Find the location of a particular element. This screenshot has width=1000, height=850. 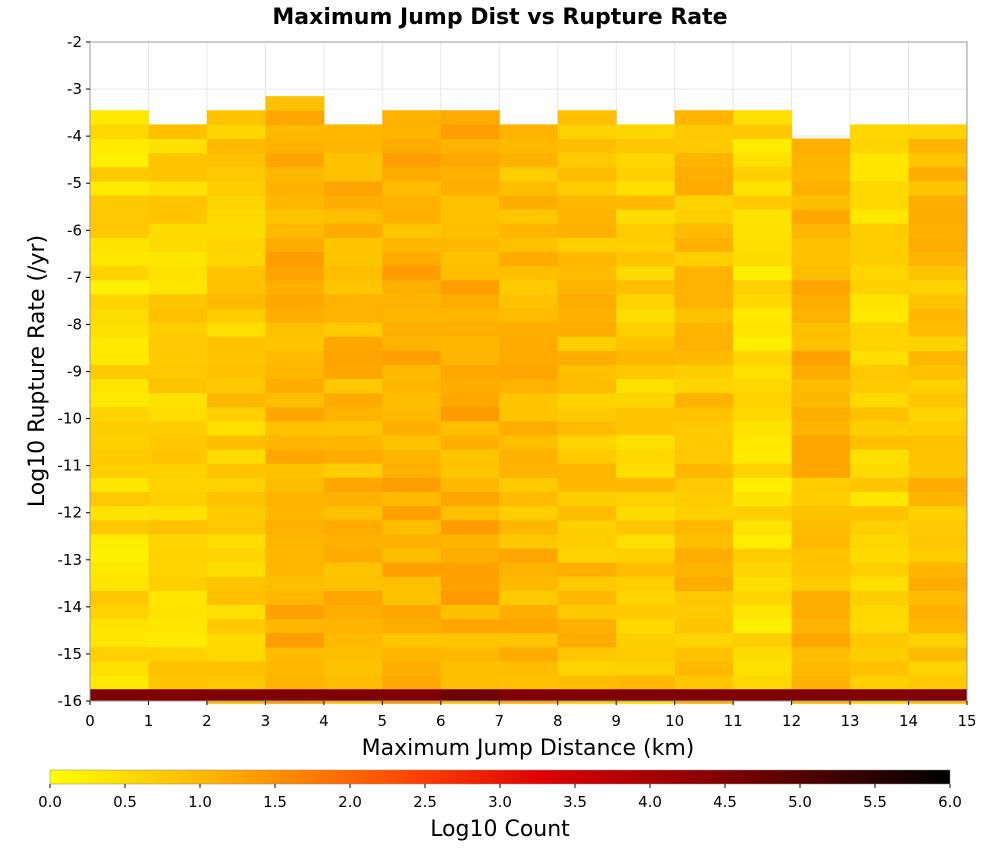

y-tick-label: -4 is located at coordinates (74, 136).